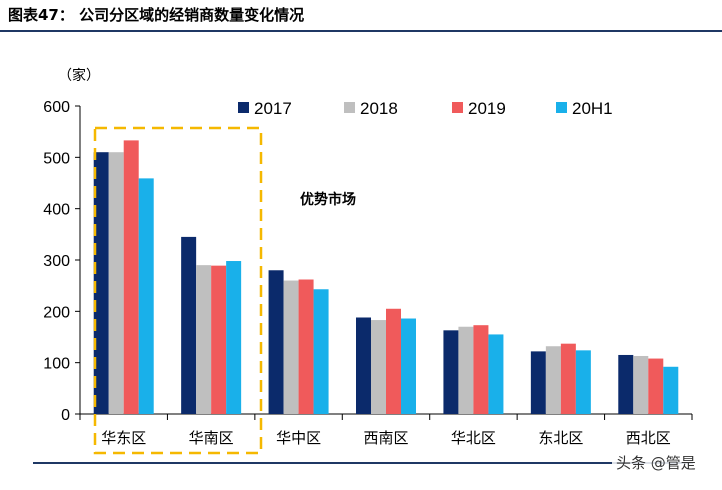  Describe the element at coordinates (79, 75) in the screenshot. I see `y-axis-unit: （家）` at that location.